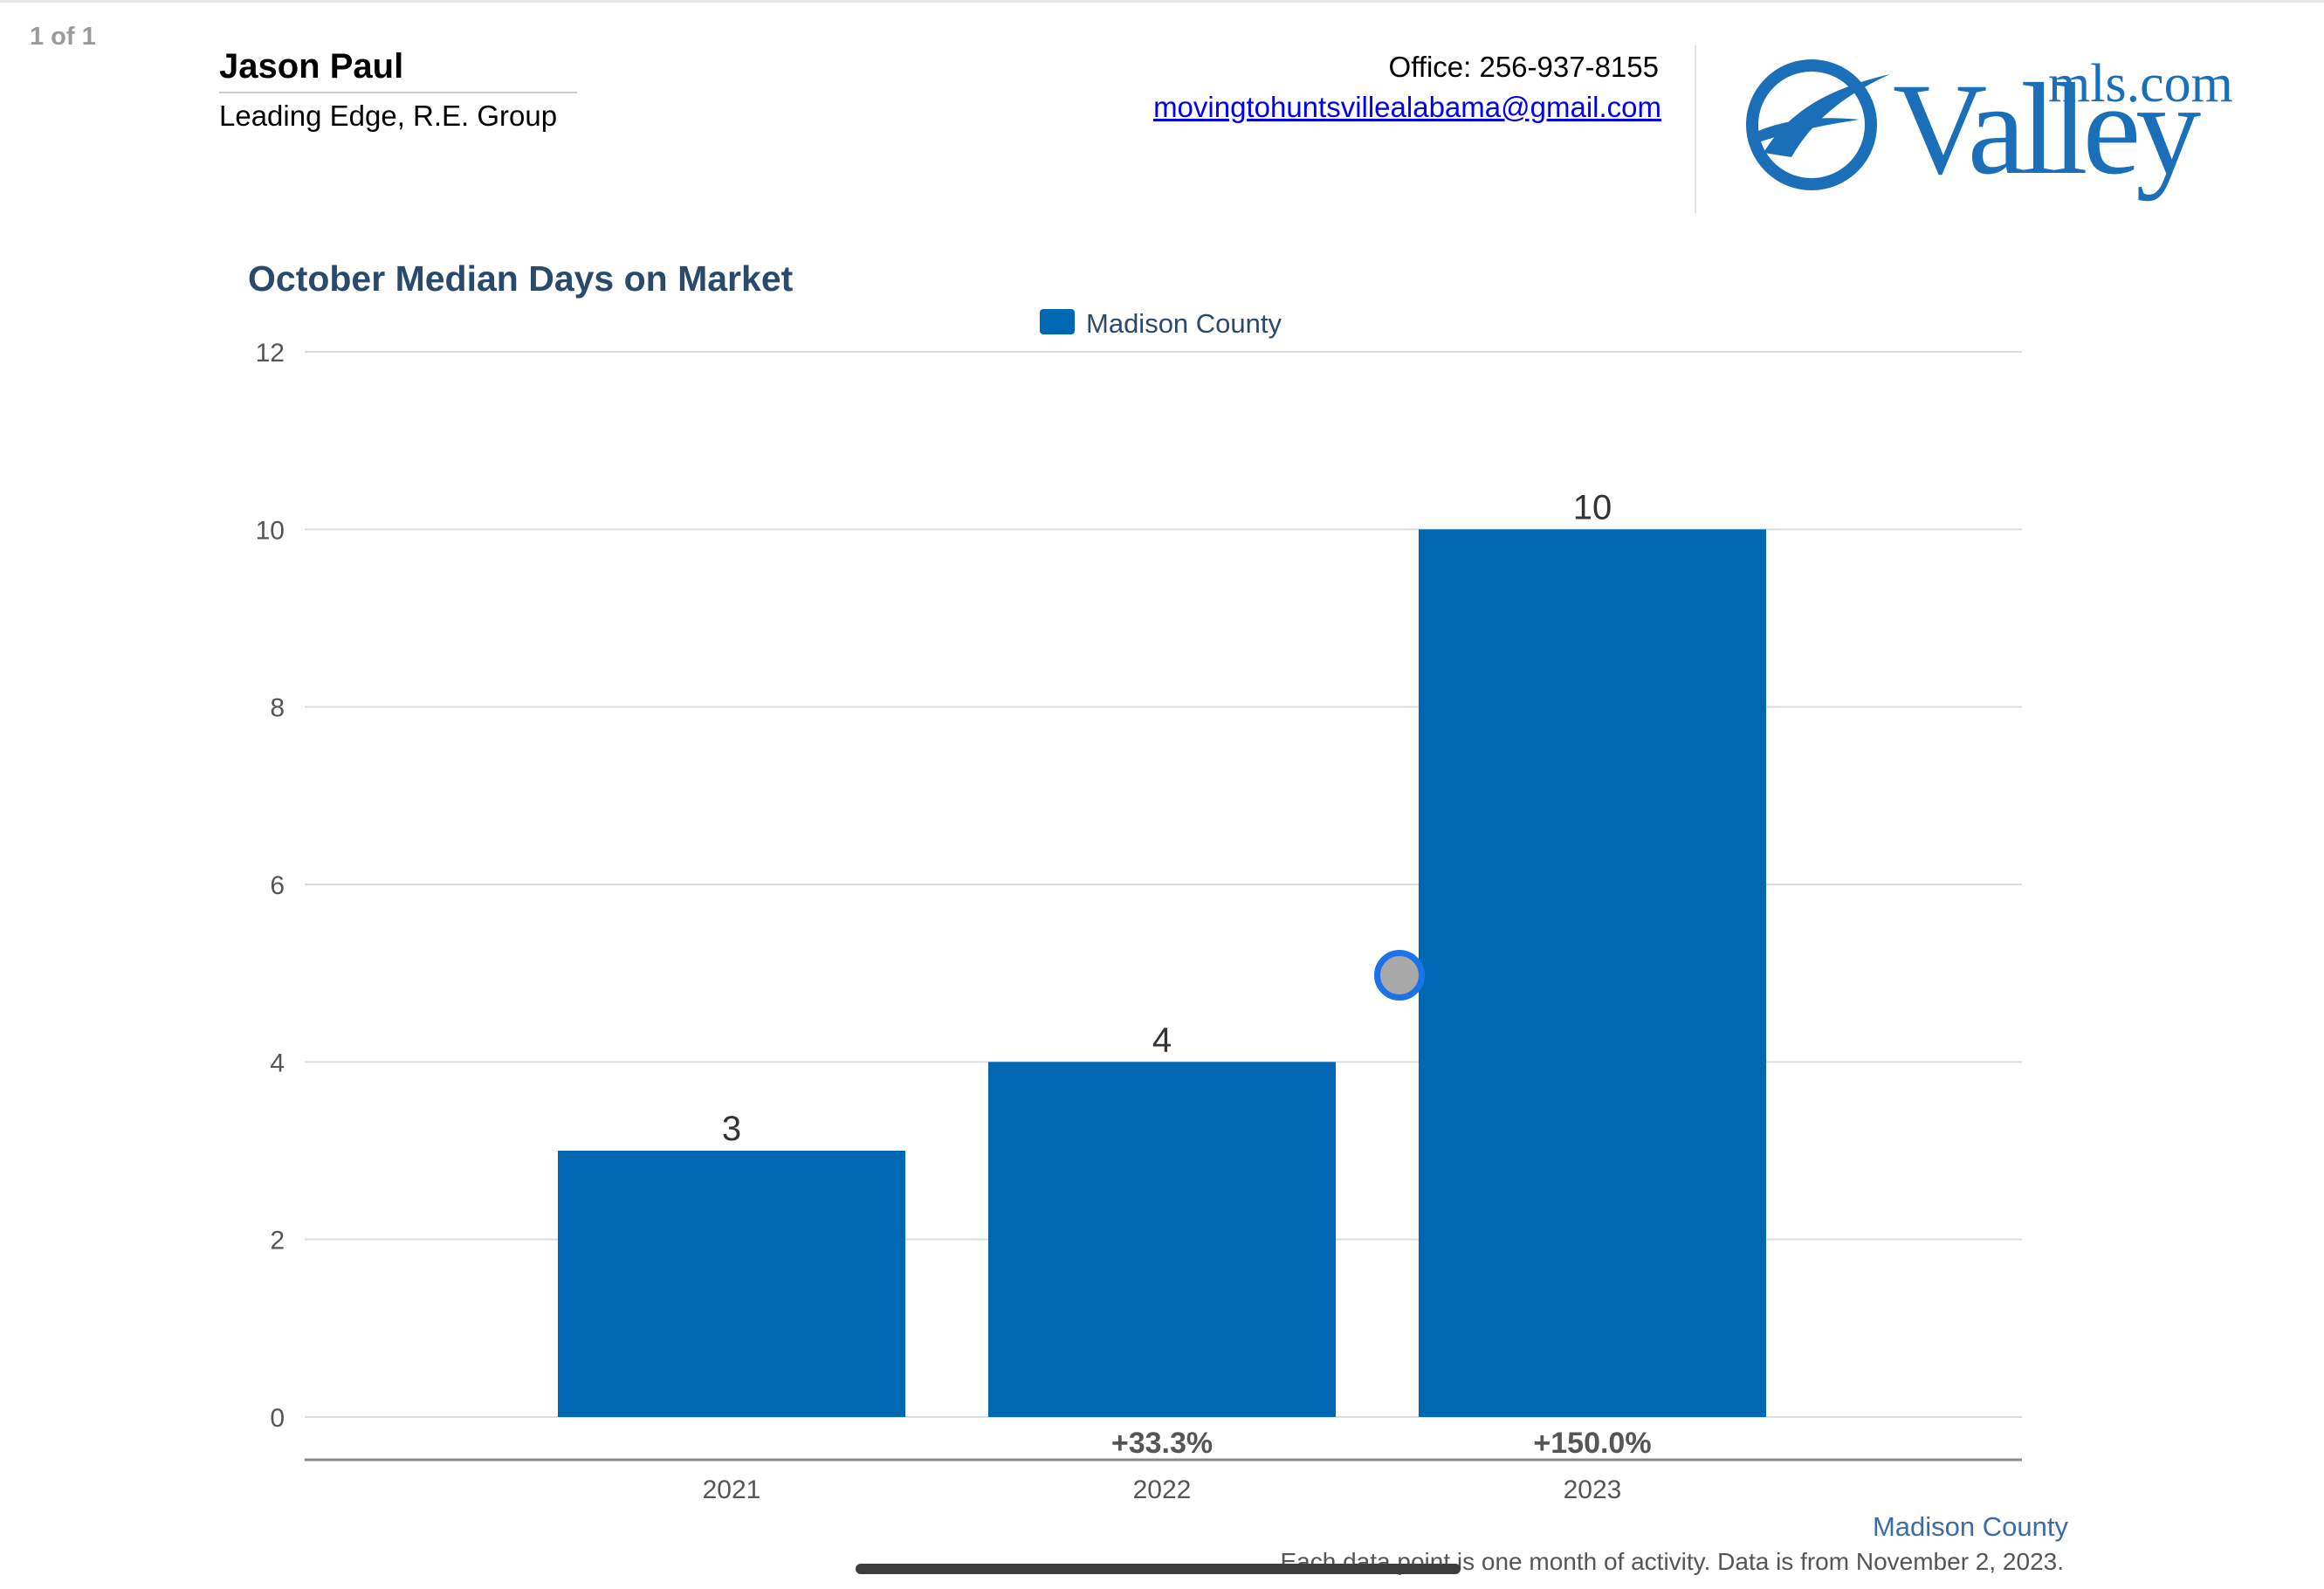 Image resolution: width=2324 pixels, height=1589 pixels. Describe the element at coordinates (1162, 1040) in the screenshot. I see `bar-value-label: 4` at that location.